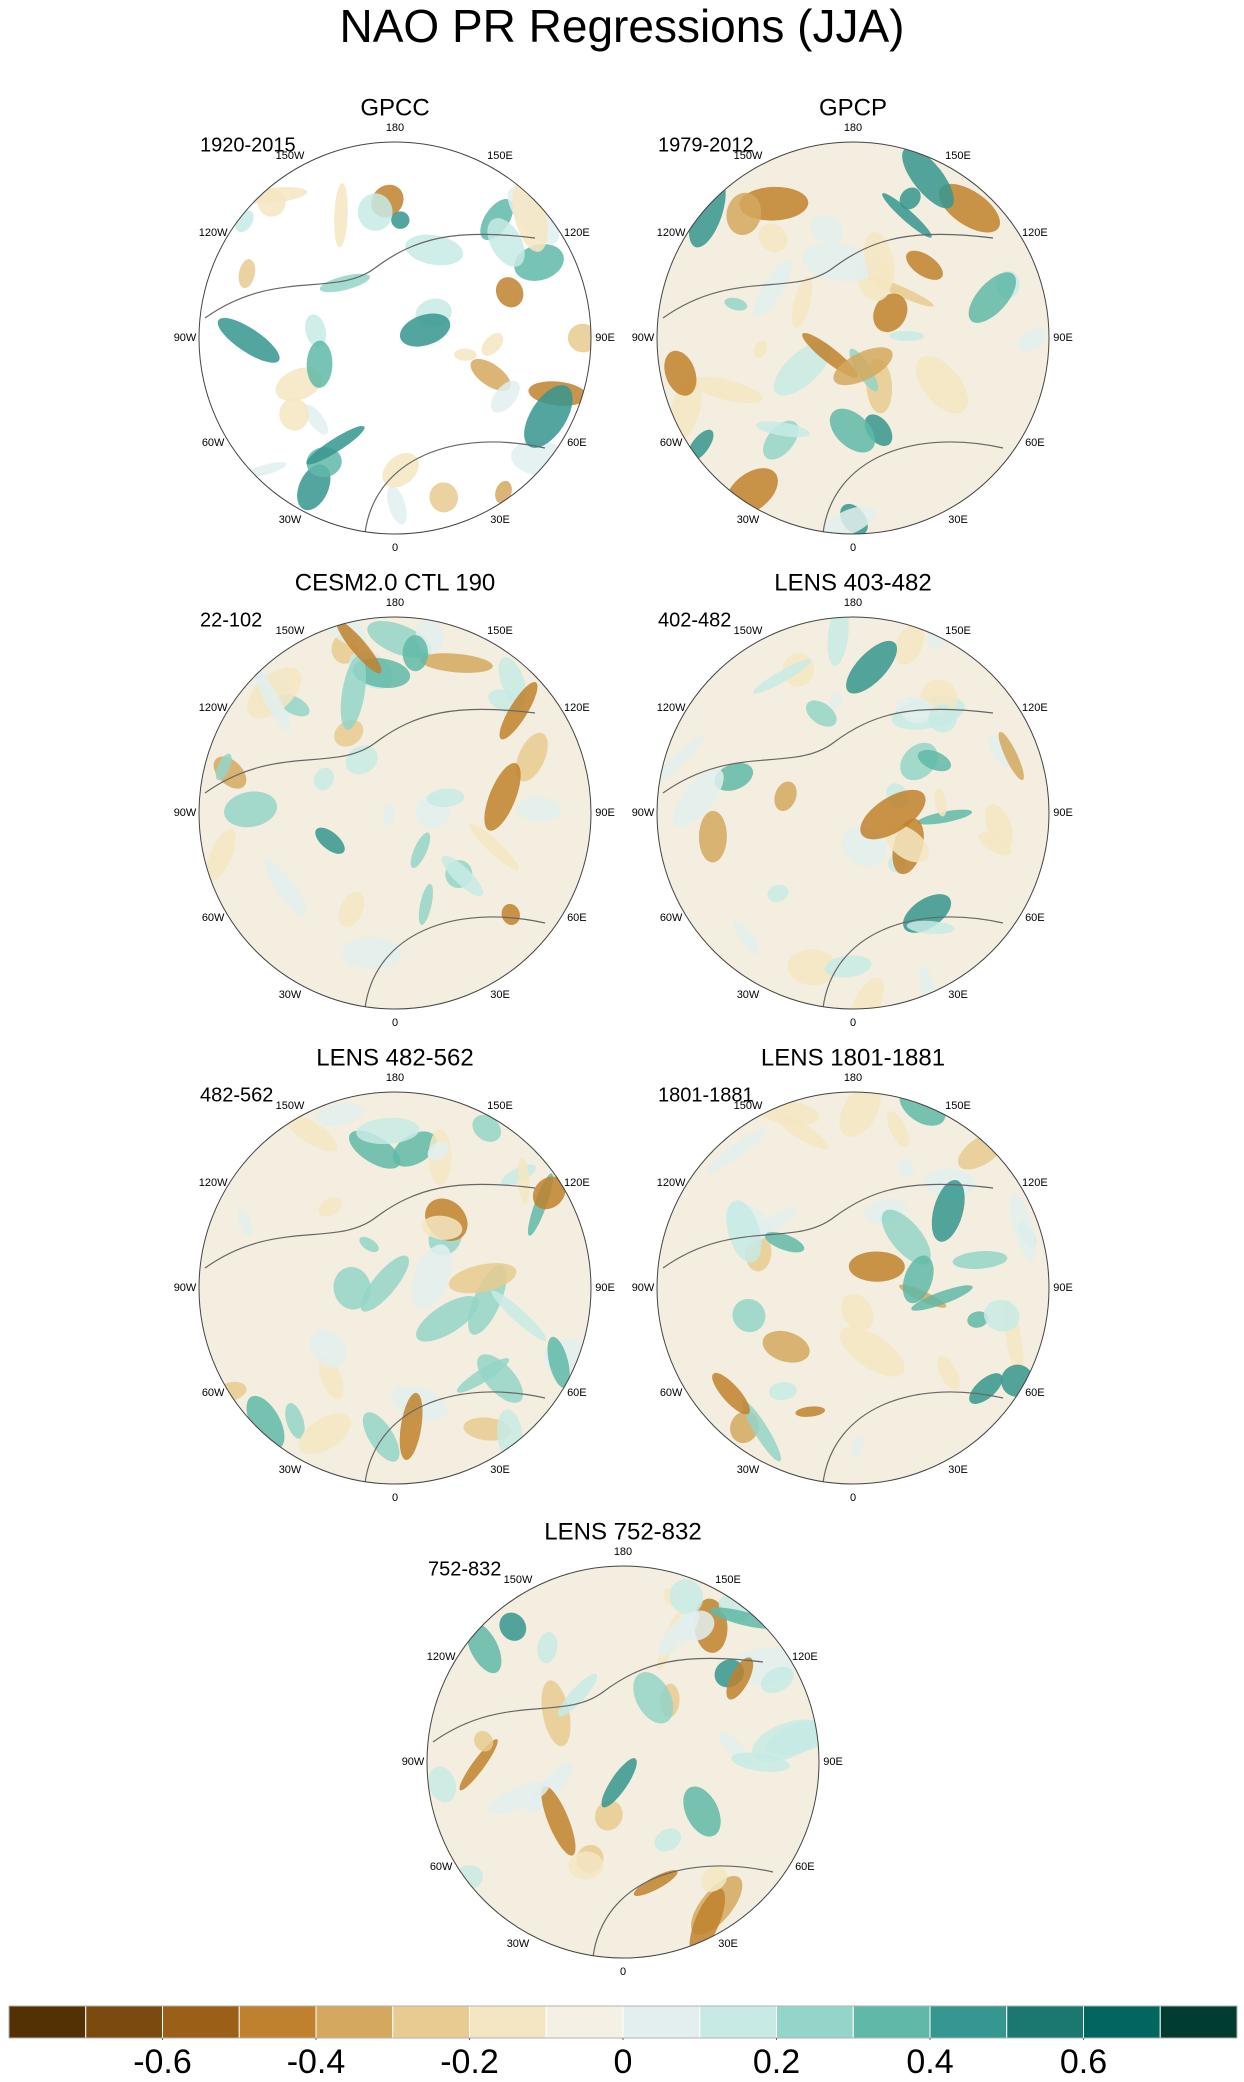  I want to click on panel-title: LENS 752-832, so click(622, 1531).